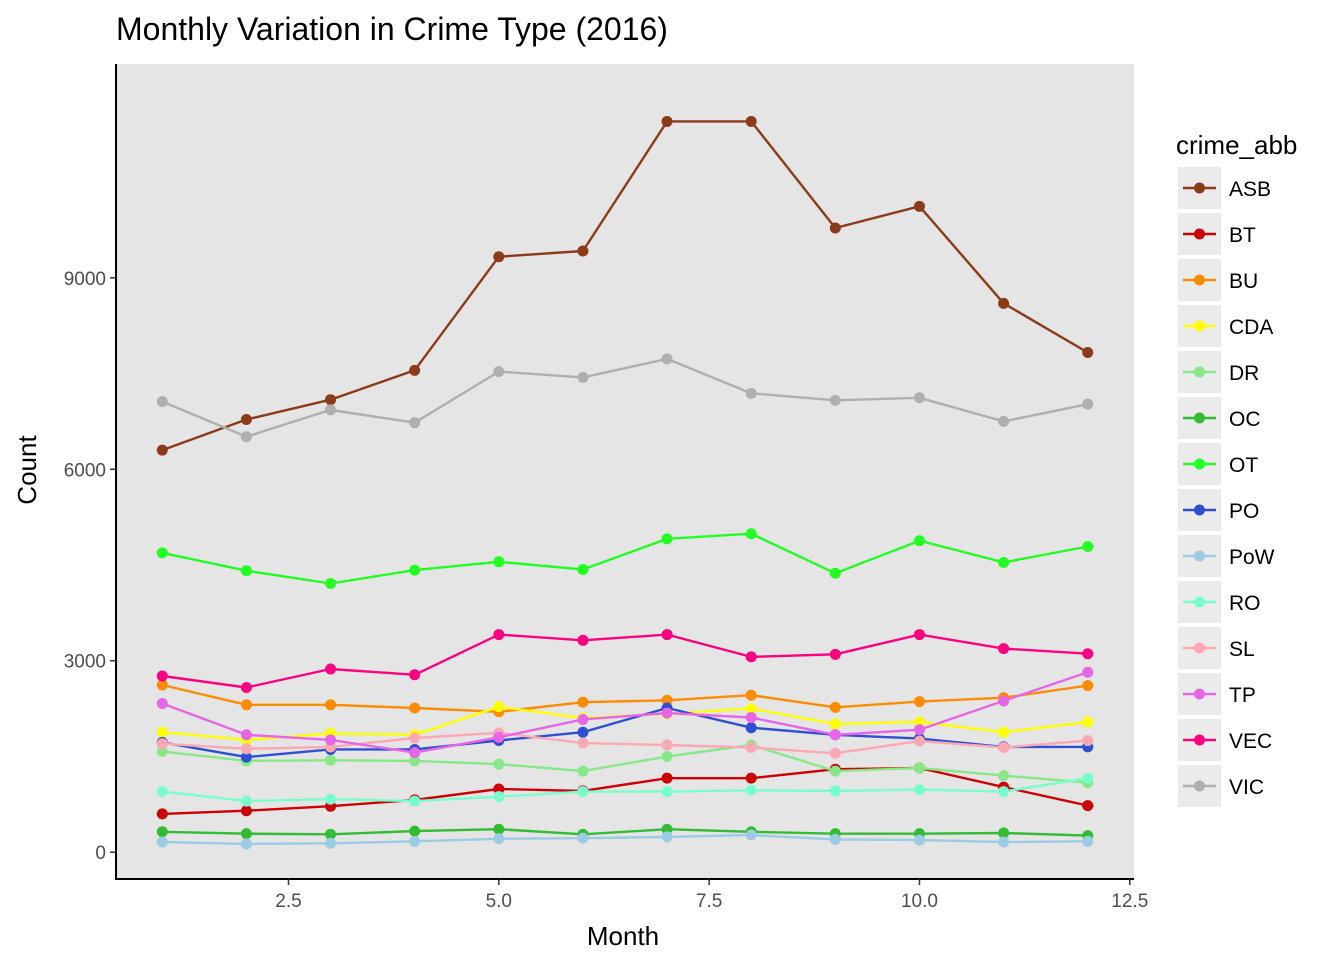 This screenshot has height=960, width=1344. Describe the element at coordinates (1243, 465) in the screenshot. I see `legend-label: OT` at that location.